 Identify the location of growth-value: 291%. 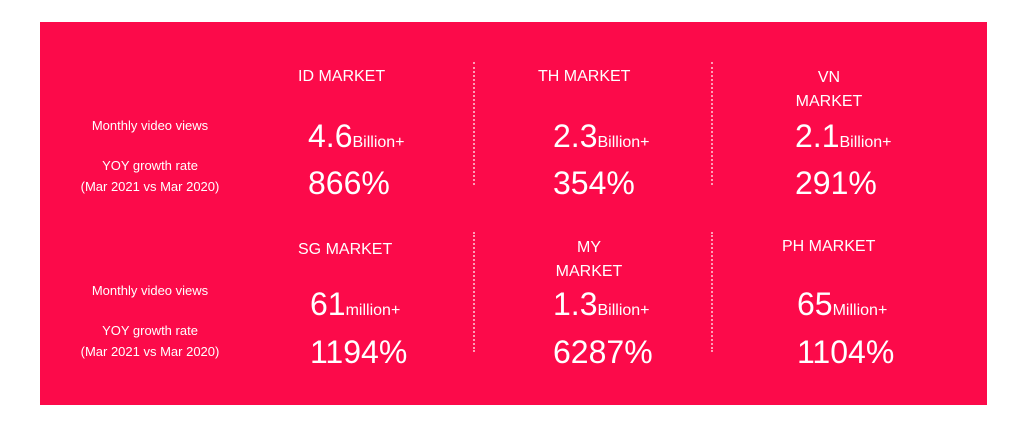
(836, 183).